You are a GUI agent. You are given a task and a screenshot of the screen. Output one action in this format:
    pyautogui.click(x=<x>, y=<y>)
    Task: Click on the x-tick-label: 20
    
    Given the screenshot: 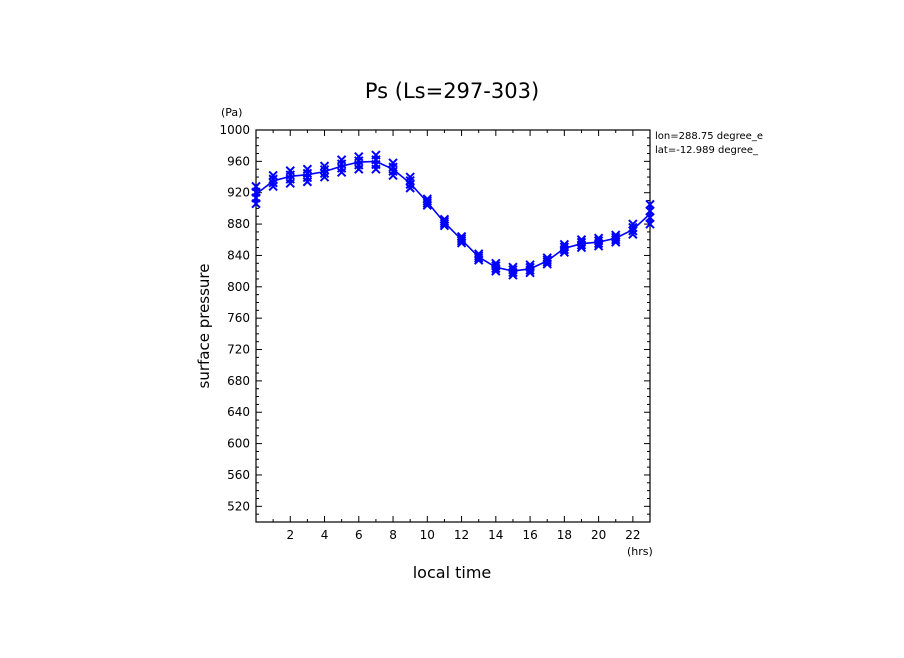 What is the action you would take?
    pyautogui.click(x=598, y=535)
    